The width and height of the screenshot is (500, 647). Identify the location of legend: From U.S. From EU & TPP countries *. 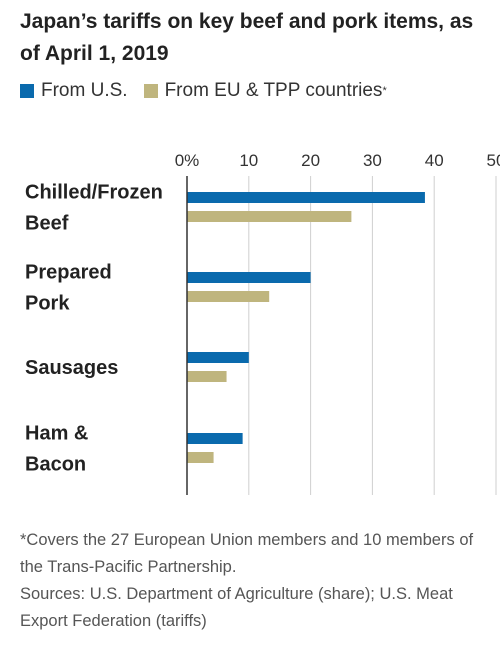
(211, 91).